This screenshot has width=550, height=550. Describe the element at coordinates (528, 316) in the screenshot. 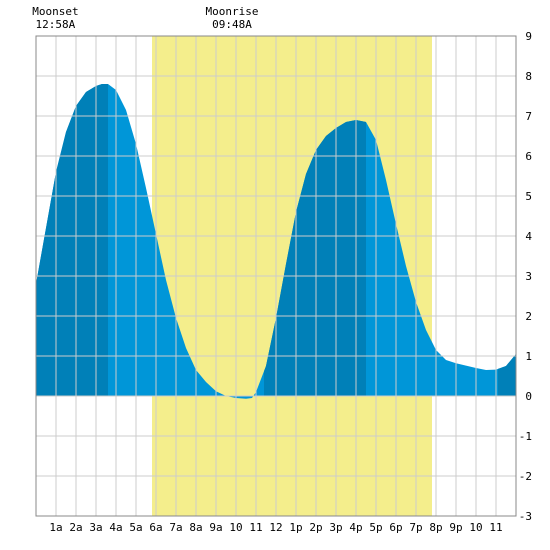

I see `y-tick-label: 2` at that location.